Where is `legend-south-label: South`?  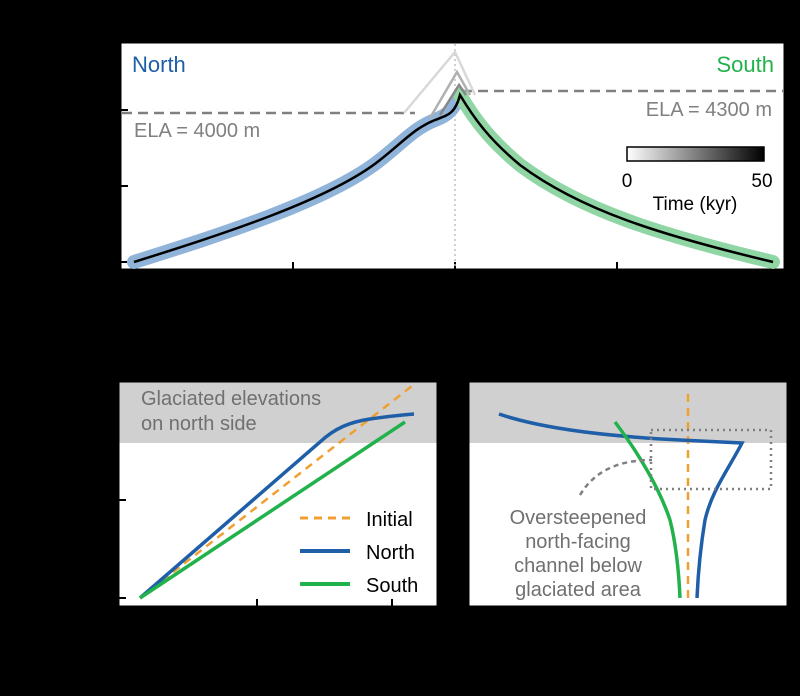 legend-south-label: South is located at coordinates (392, 586).